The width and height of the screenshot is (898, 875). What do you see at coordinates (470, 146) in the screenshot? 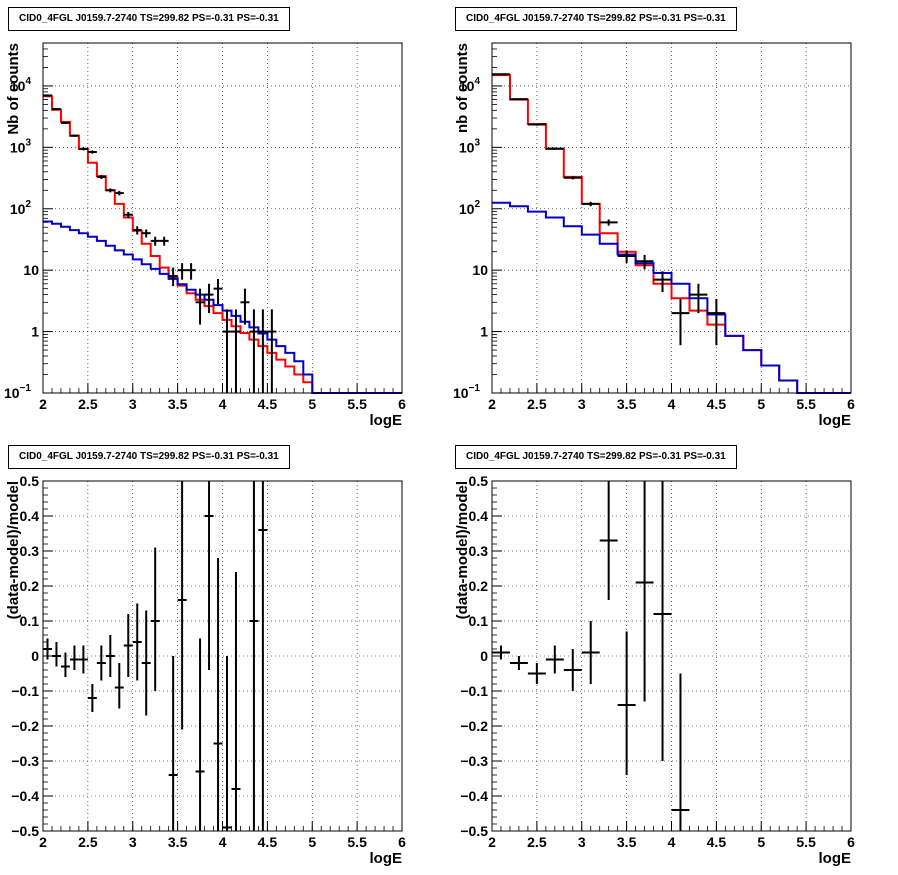
I see `y-tick-label: 10³` at bounding box center [470, 146].